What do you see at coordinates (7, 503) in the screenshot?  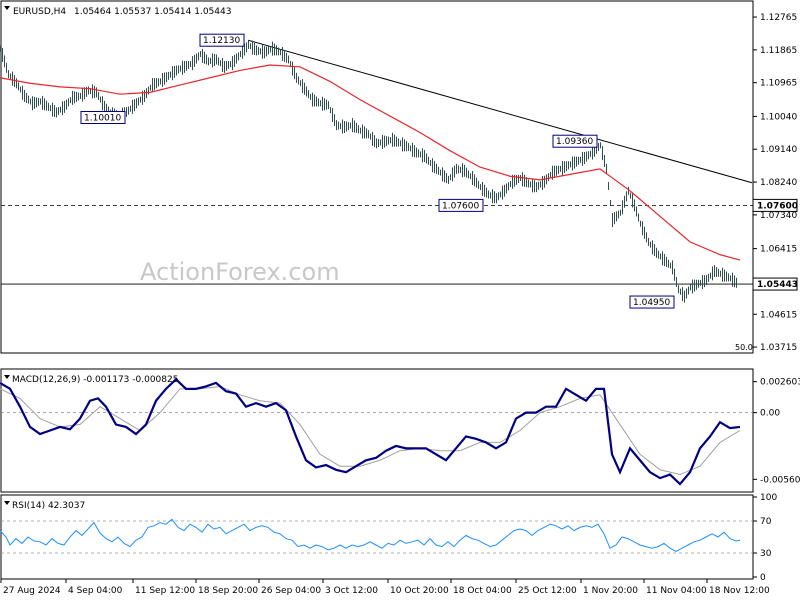 I see `rsi-collapse-icon` at bounding box center [7, 503].